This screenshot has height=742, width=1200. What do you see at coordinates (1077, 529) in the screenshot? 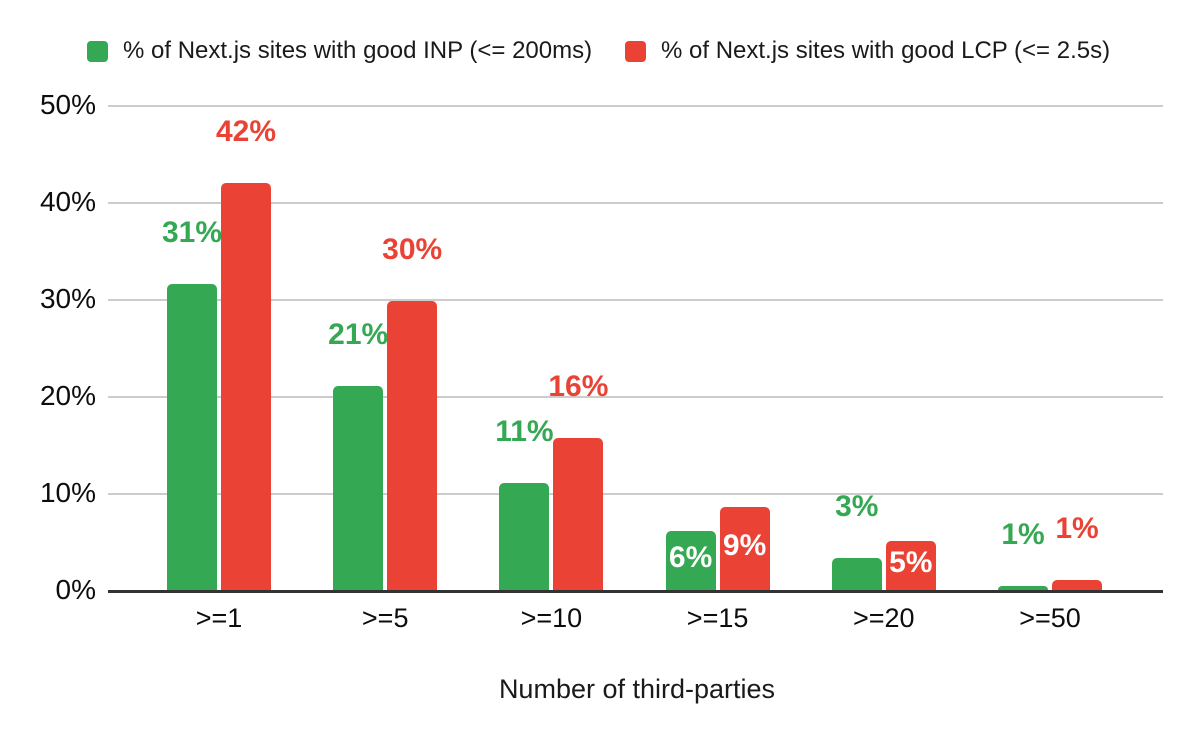
I see `lcp-value-label: 1%` at bounding box center [1077, 529].